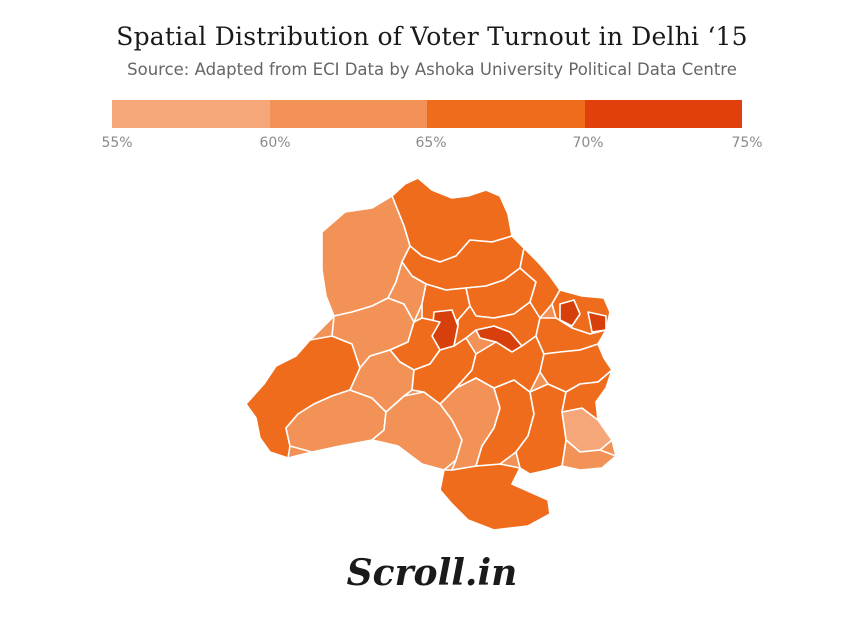 Image resolution: width=864 pixels, height=622 pixels. What do you see at coordinates (495, 497) in the screenshot?
I see `constituency-south` at bounding box center [495, 497].